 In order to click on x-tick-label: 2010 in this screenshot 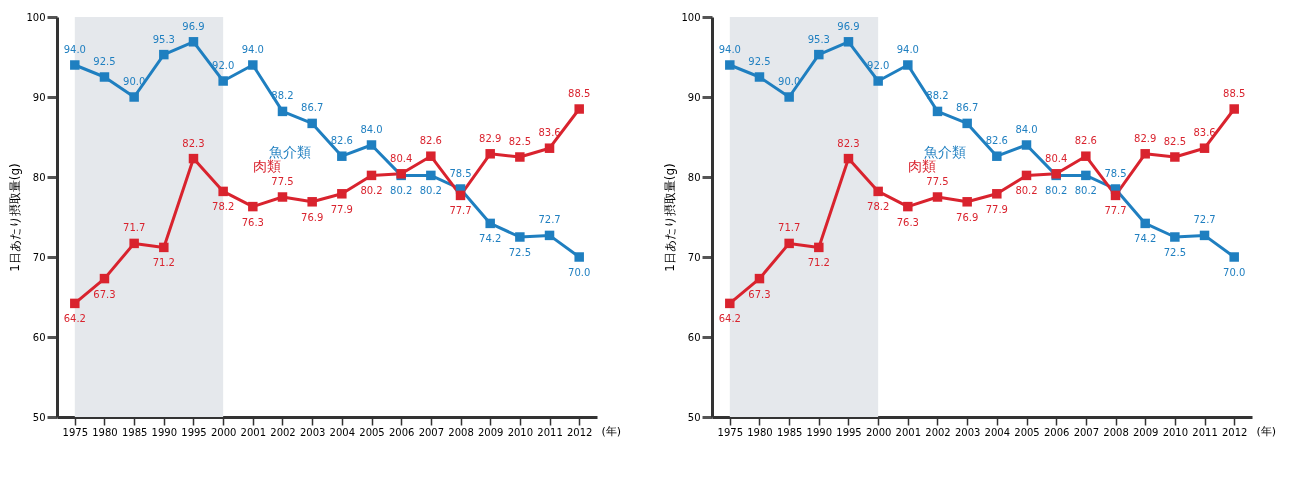, I will do `click(520, 432)`.